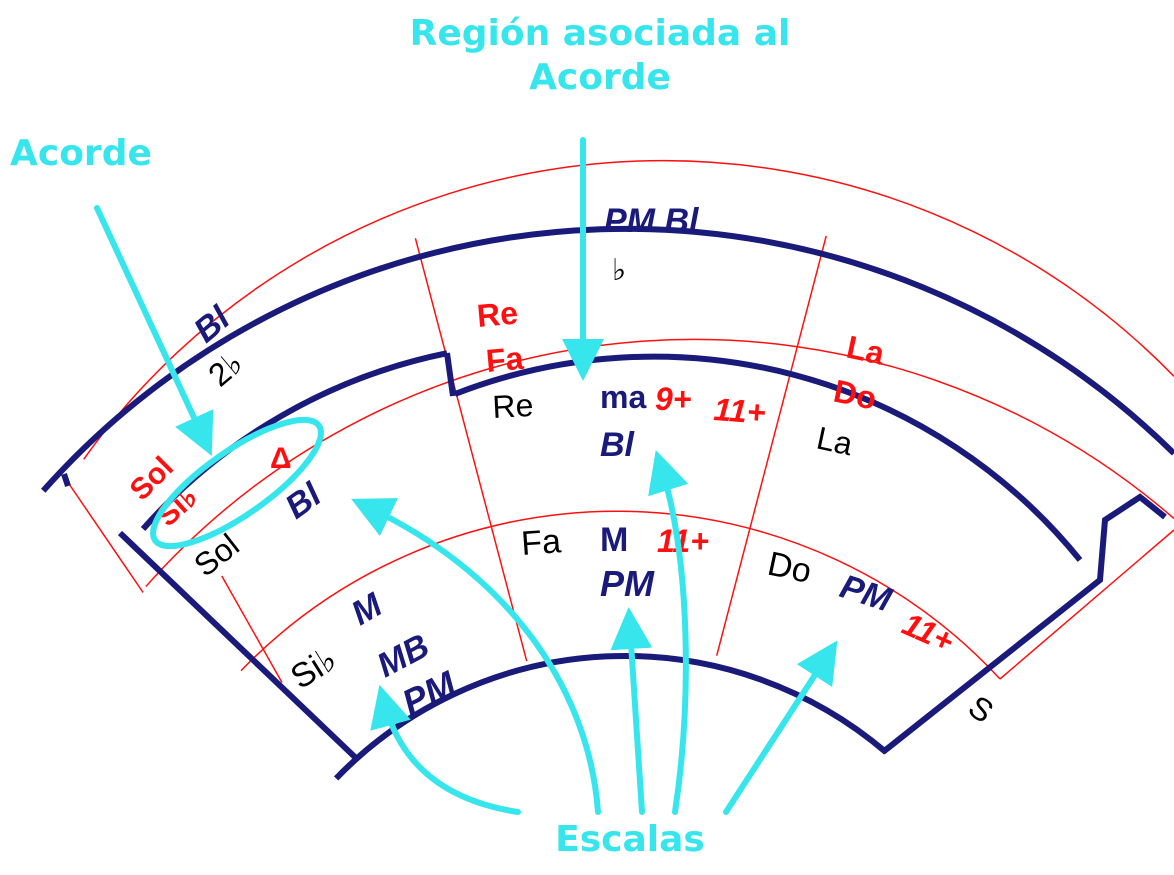 This screenshot has height=875, width=1174. I want to click on chord-annotation: Acorde, so click(81, 153).